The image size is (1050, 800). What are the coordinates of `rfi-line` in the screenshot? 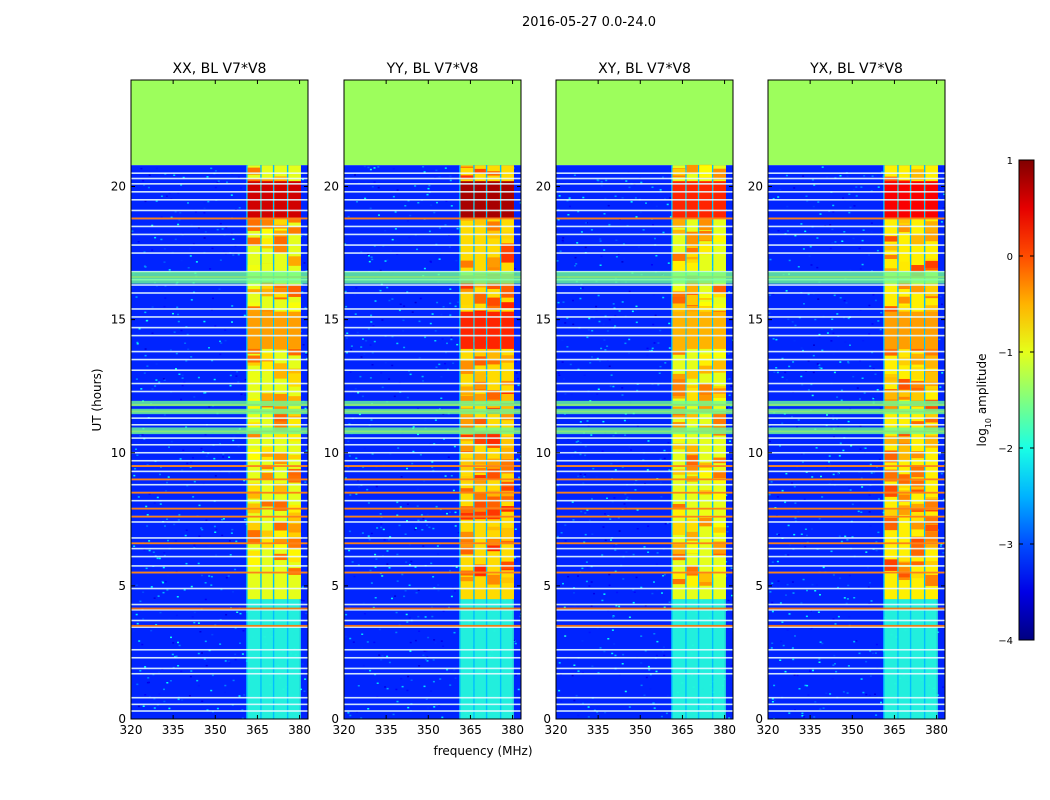 It's located at (219, 543).